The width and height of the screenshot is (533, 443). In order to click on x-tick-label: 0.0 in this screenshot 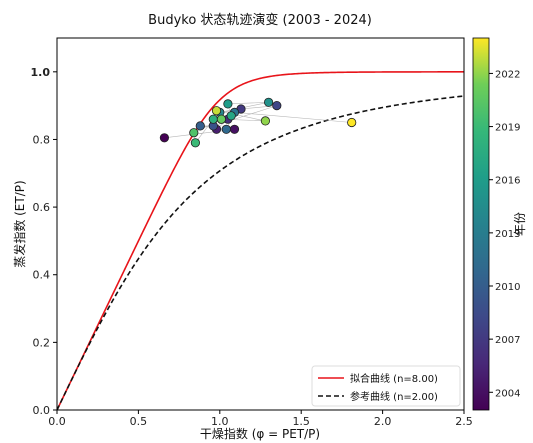, I will do `click(57, 421)`.